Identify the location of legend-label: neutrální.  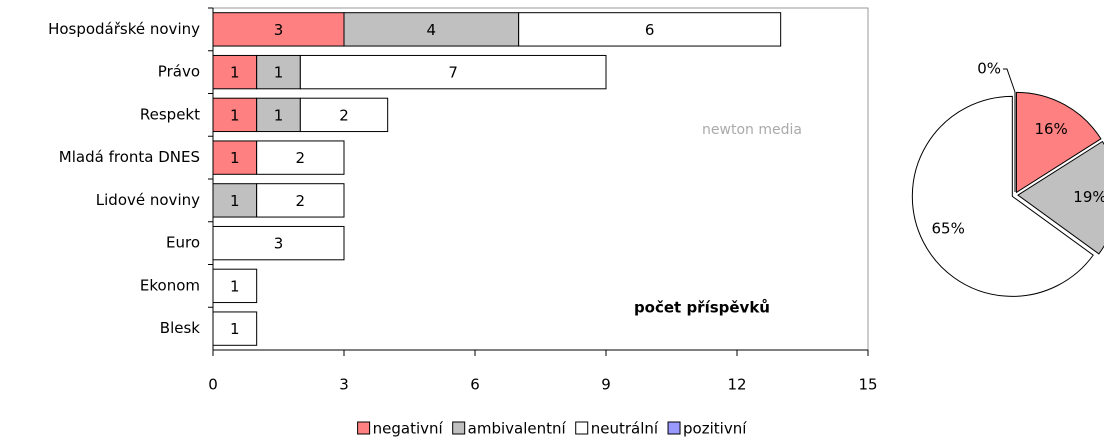
(625, 429).